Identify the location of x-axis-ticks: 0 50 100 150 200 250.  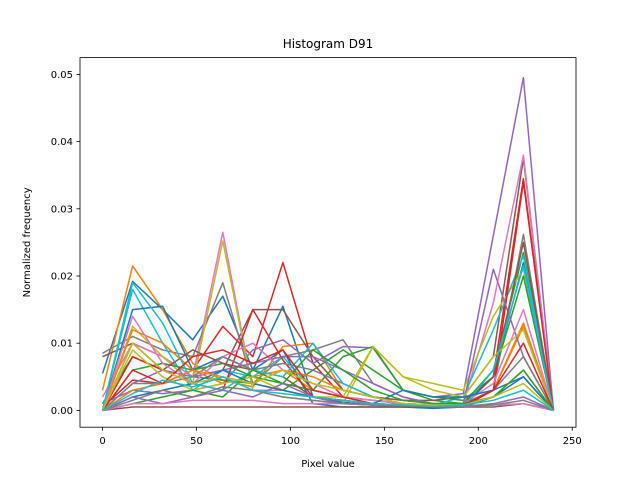
(340, 437).